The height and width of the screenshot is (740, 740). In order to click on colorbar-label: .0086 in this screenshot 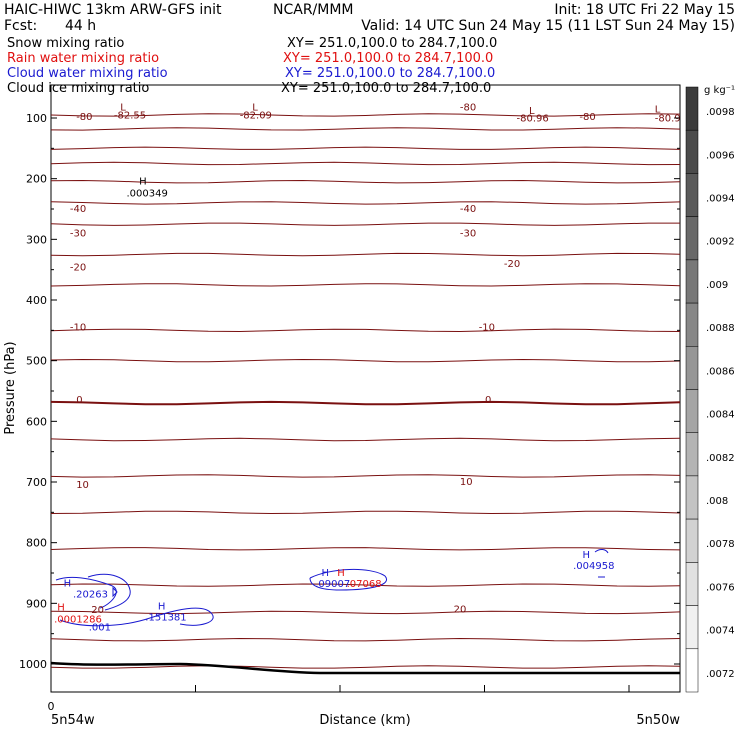, I will do `click(720, 371)`.